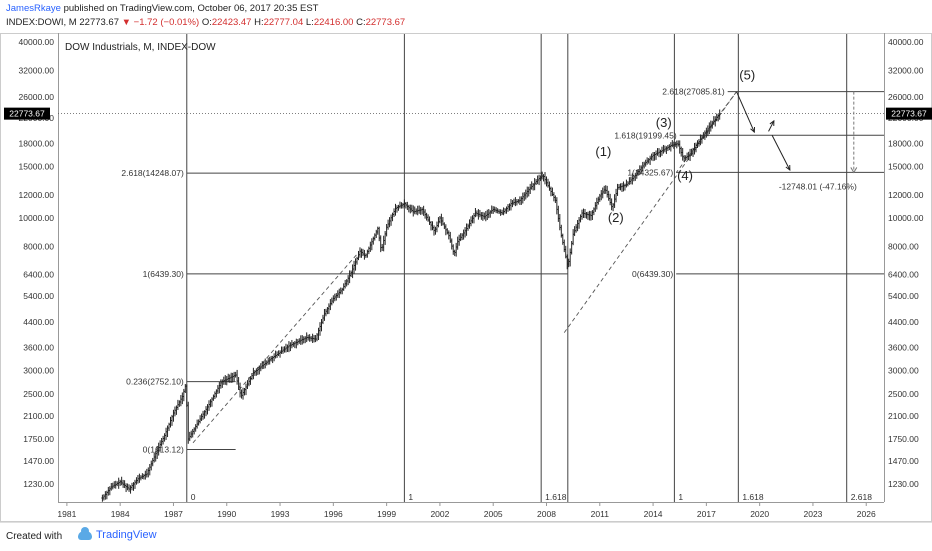 The width and height of the screenshot is (932, 551). I want to click on tradingview-cloud-icon, so click(85, 533).